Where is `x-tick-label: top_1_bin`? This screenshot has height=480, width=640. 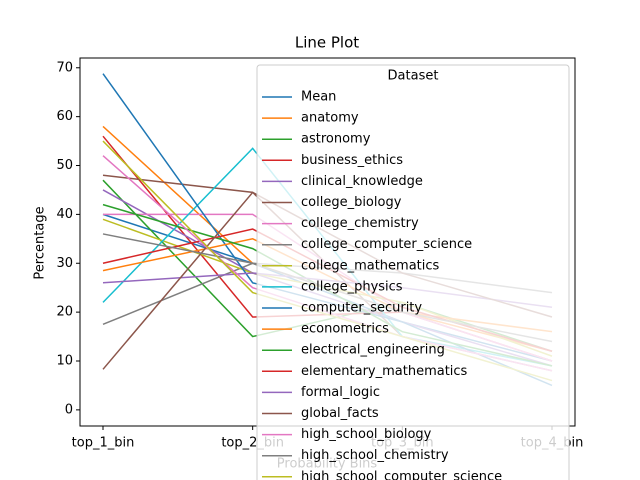
x-tick-label: top_1_bin is located at coordinates (103, 443).